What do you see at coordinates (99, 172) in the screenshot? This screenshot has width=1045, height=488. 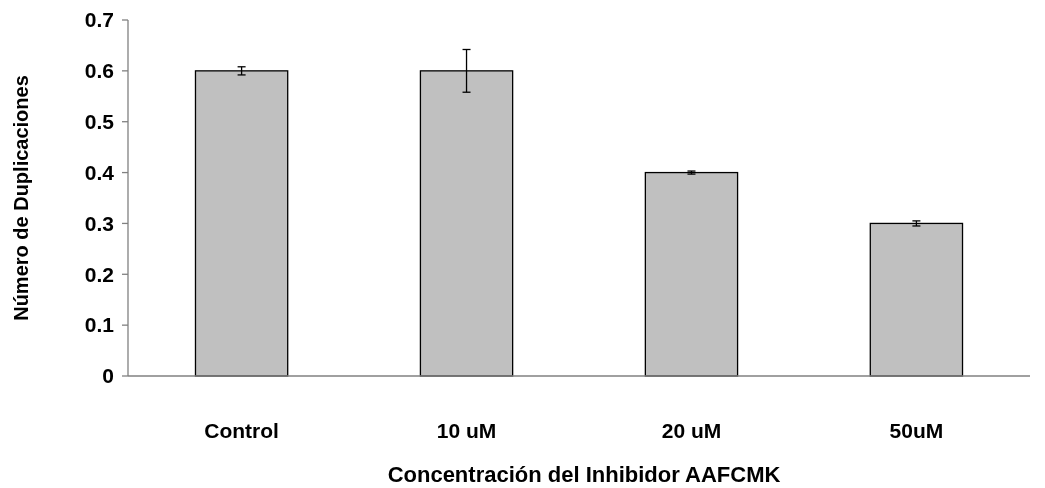 I see `y-tick-label: 0.4` at bounding box center [99, 172].